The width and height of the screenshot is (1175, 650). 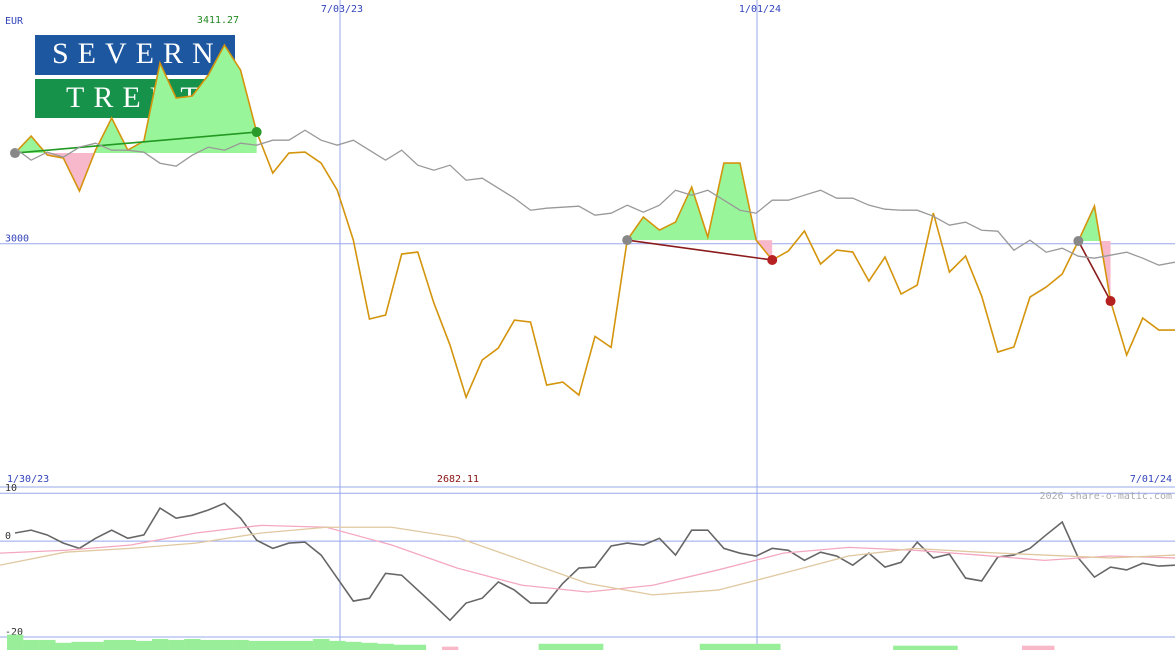 I want to click on max-label: 3411.27, so click(x=218, y=20).